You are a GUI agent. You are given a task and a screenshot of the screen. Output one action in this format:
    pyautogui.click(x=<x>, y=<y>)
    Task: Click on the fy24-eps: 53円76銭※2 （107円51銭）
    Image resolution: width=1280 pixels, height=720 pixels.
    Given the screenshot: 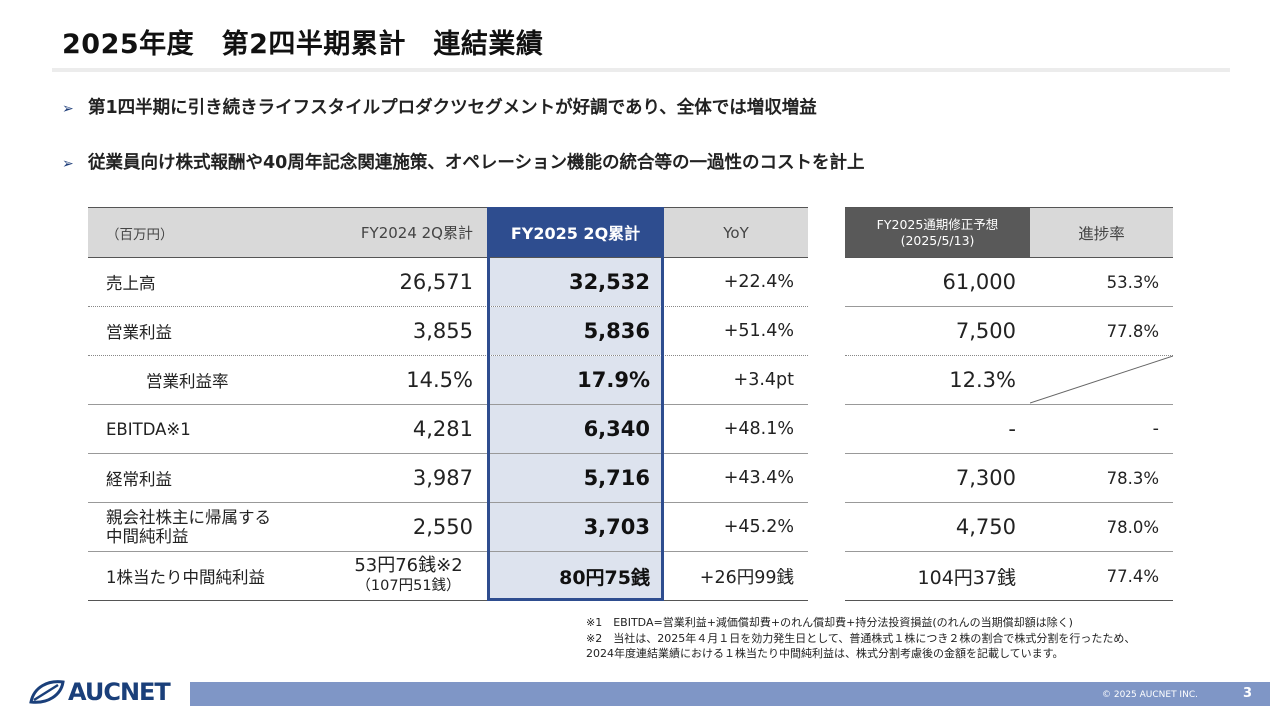 What is the action you would take?
    pyautogui.click(x=408, y=576)
    